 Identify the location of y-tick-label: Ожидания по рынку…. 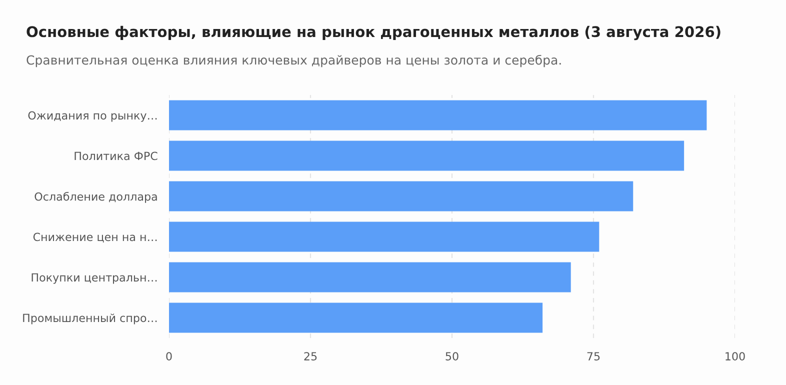
(92, 116).